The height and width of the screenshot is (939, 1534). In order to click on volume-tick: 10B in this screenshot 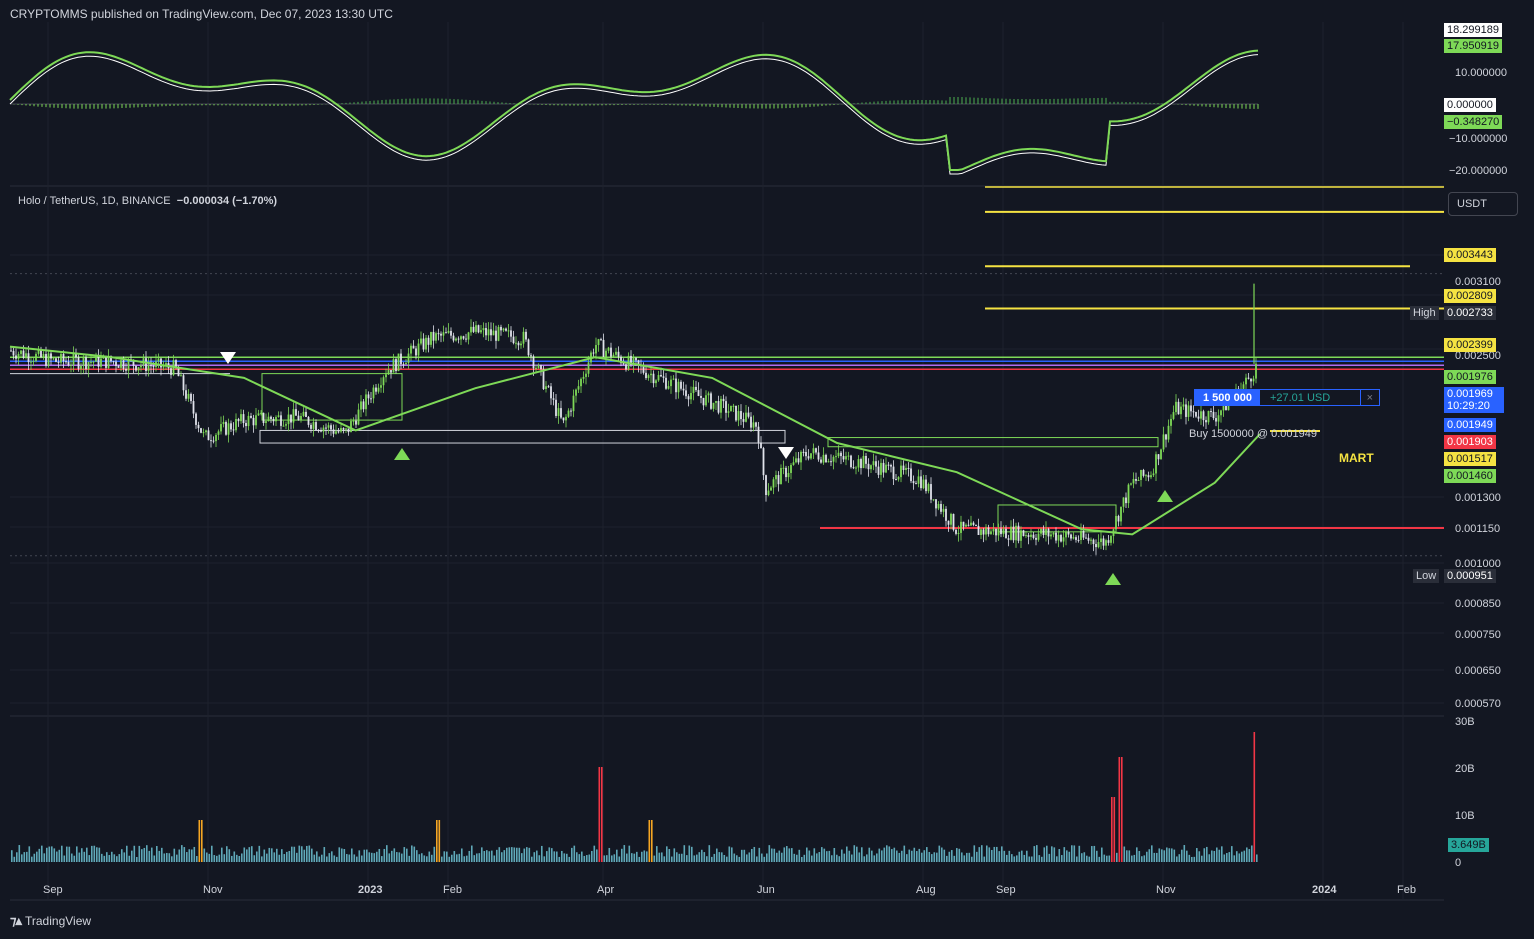, I will do `click(1465, 816)`.